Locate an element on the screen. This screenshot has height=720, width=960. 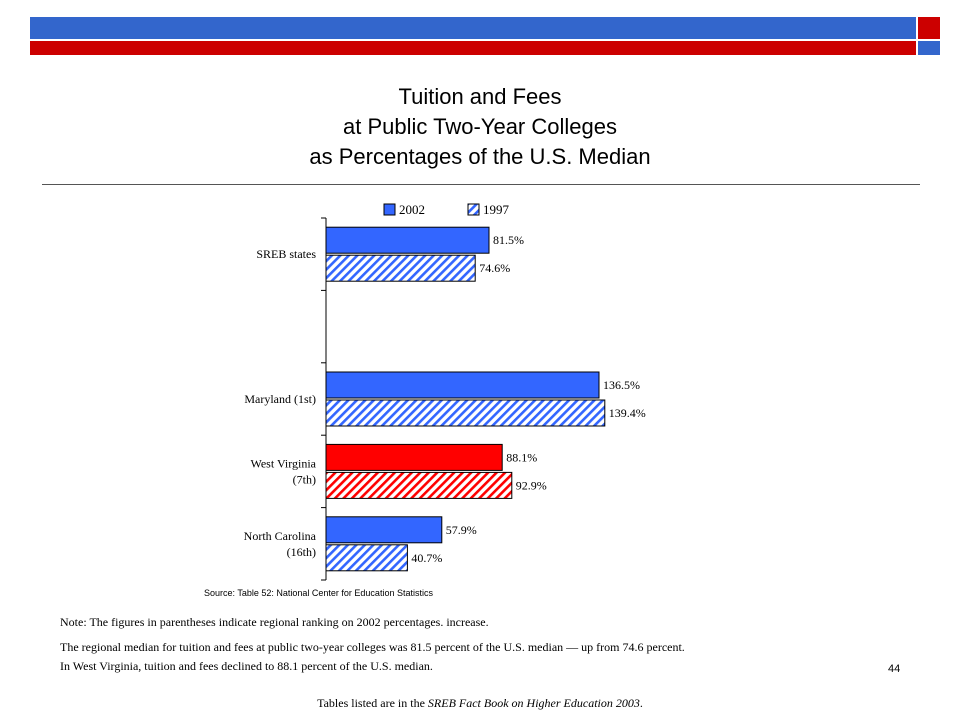
bar-2002-maryland-1st- is located at coordinates (462, 385).